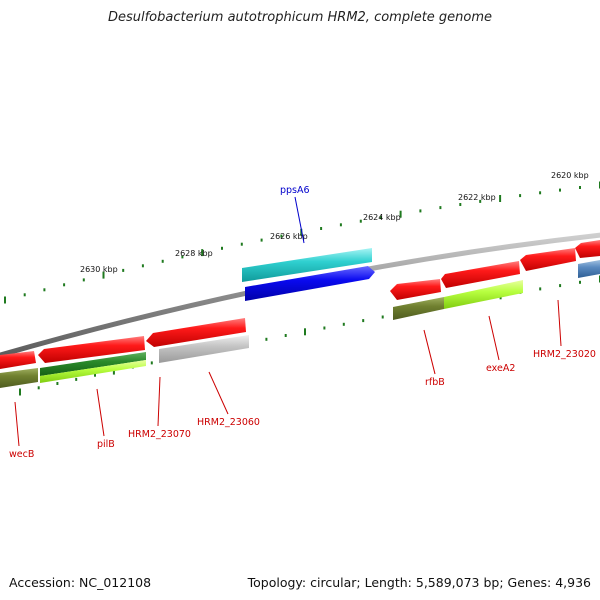 This screenshot has height=600, width=600. I want to click on gene-ppsA6-region, so click(307, 265).